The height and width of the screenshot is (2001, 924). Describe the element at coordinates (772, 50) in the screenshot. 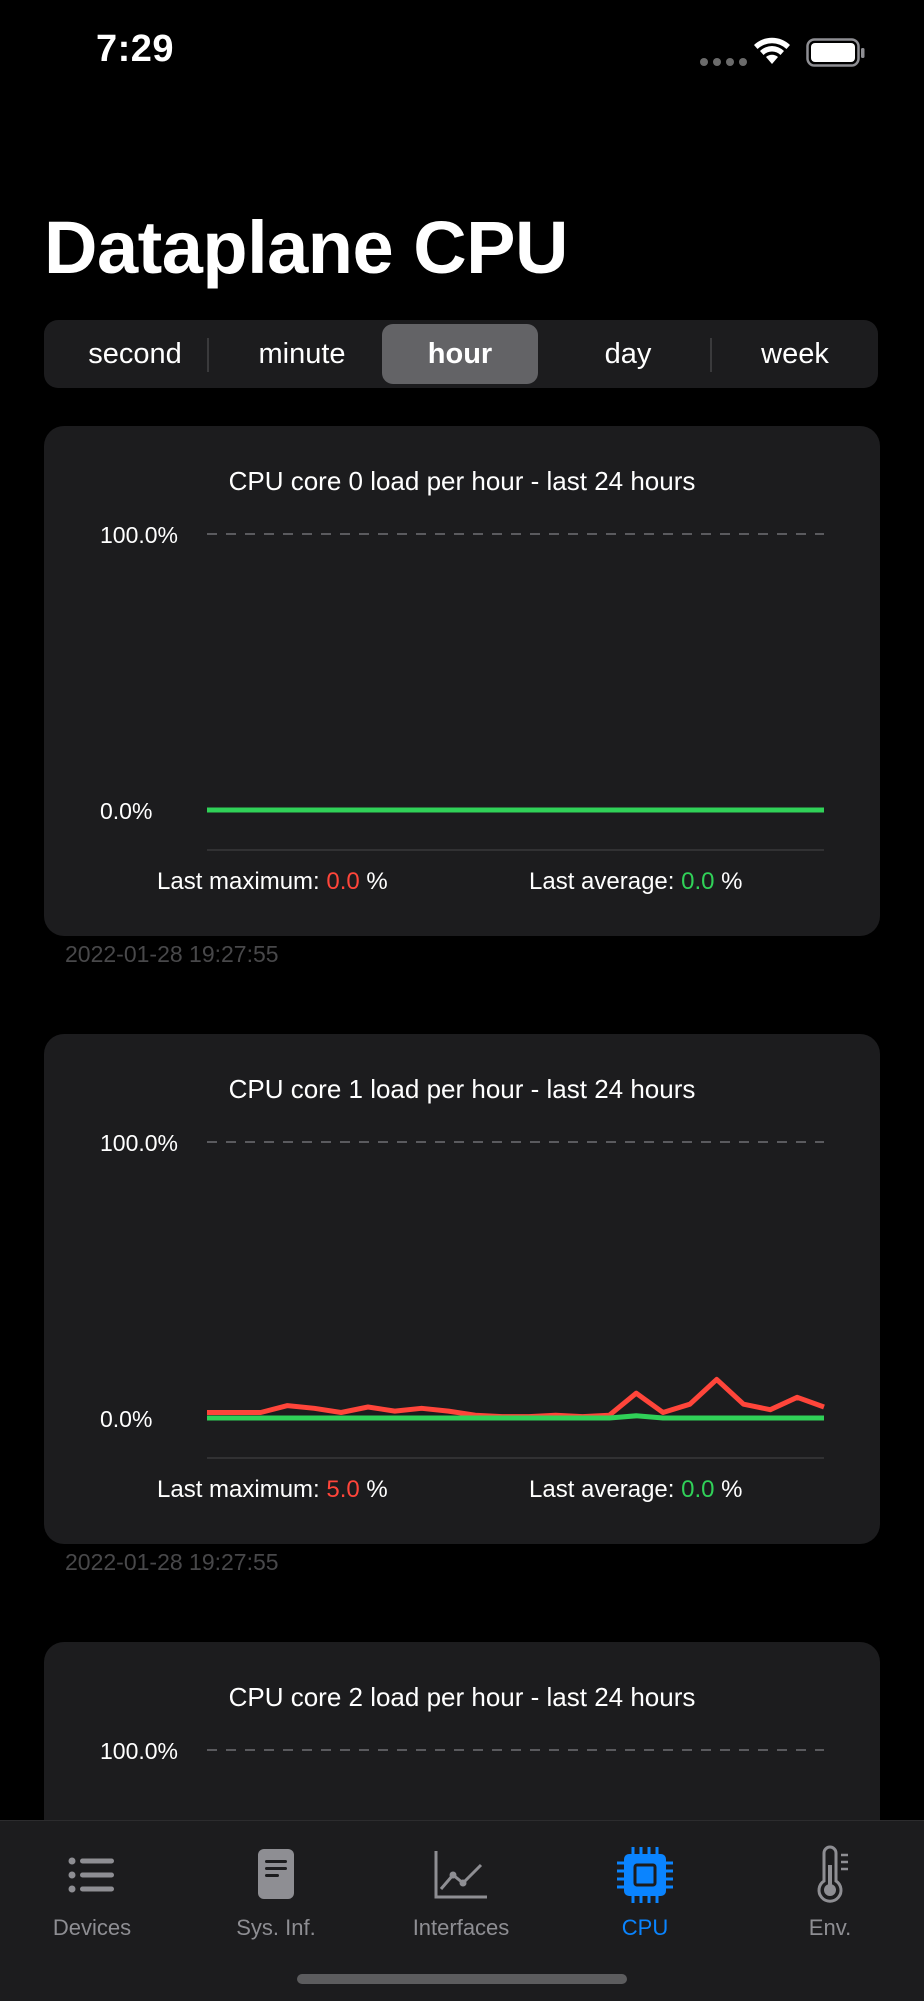

I see `wifi-icon` at that location.